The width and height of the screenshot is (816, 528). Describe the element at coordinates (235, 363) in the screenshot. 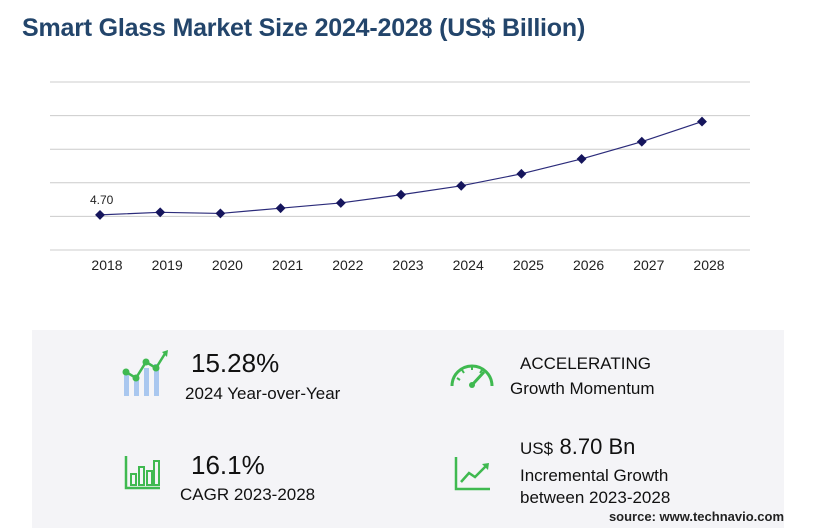

I see `yoy-value: 15.28%` at that location.